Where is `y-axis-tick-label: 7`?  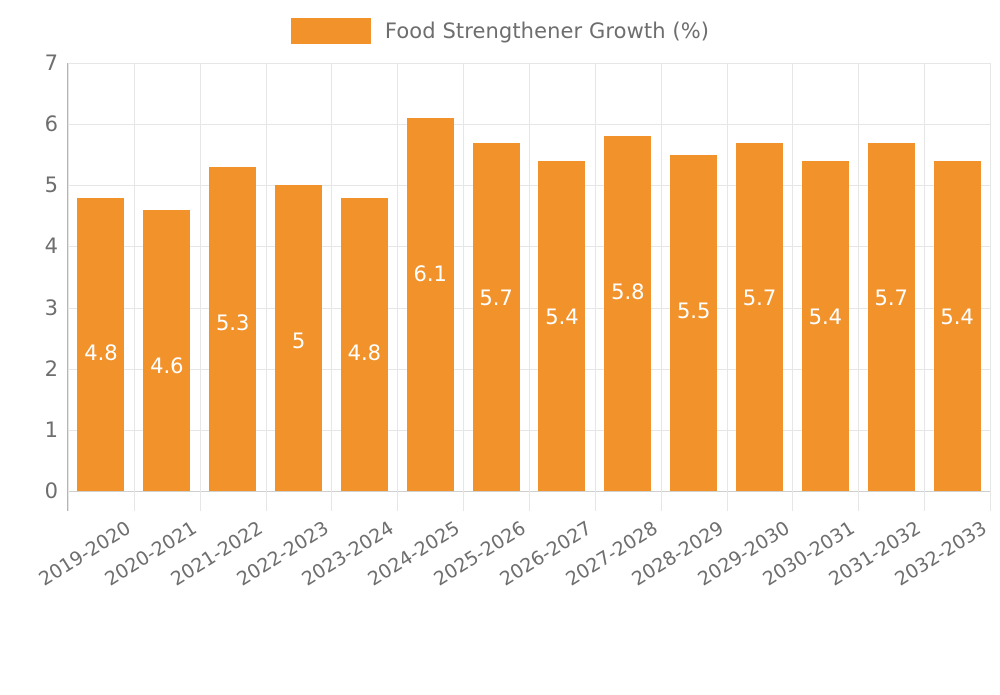
y-axis-tick-label: 7 is located at coordinates (51, 63).